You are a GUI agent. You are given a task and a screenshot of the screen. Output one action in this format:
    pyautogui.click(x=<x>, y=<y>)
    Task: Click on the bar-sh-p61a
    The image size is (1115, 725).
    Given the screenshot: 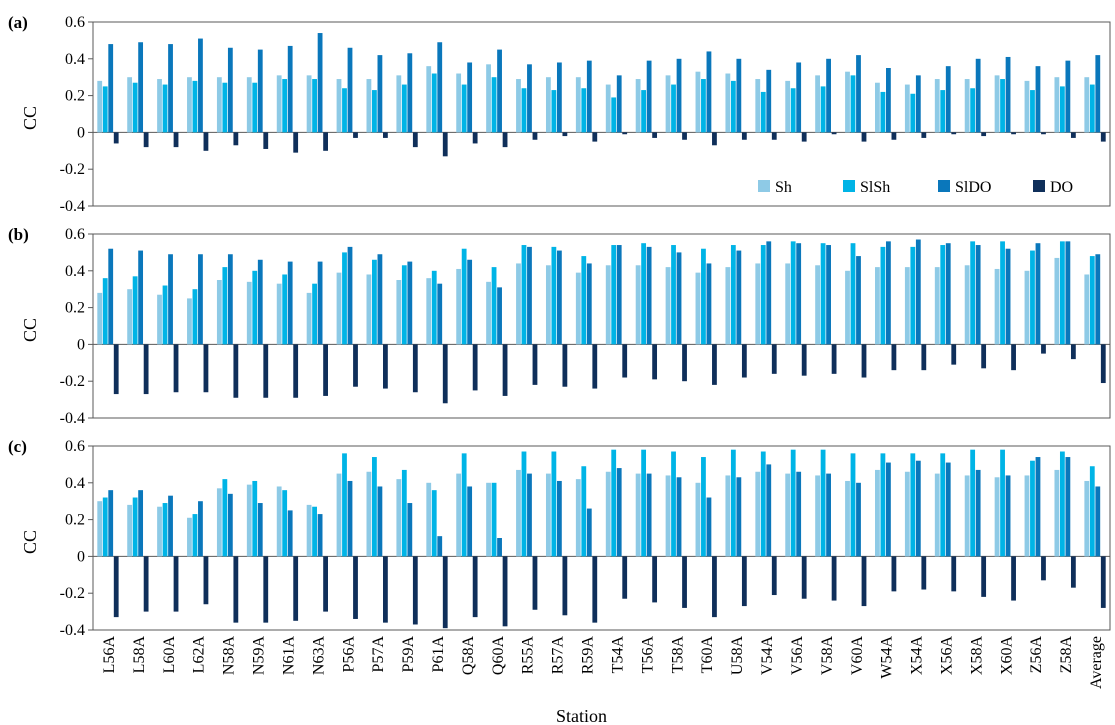 What is the action you would take?
    pyautogui.click(x=429, y=311)
    